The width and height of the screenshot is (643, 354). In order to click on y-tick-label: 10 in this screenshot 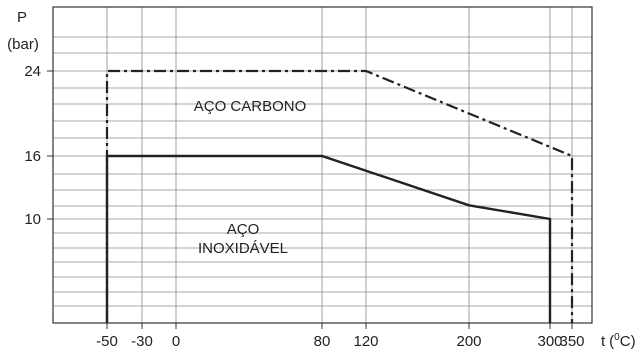, I will do `click(32, 219)`.